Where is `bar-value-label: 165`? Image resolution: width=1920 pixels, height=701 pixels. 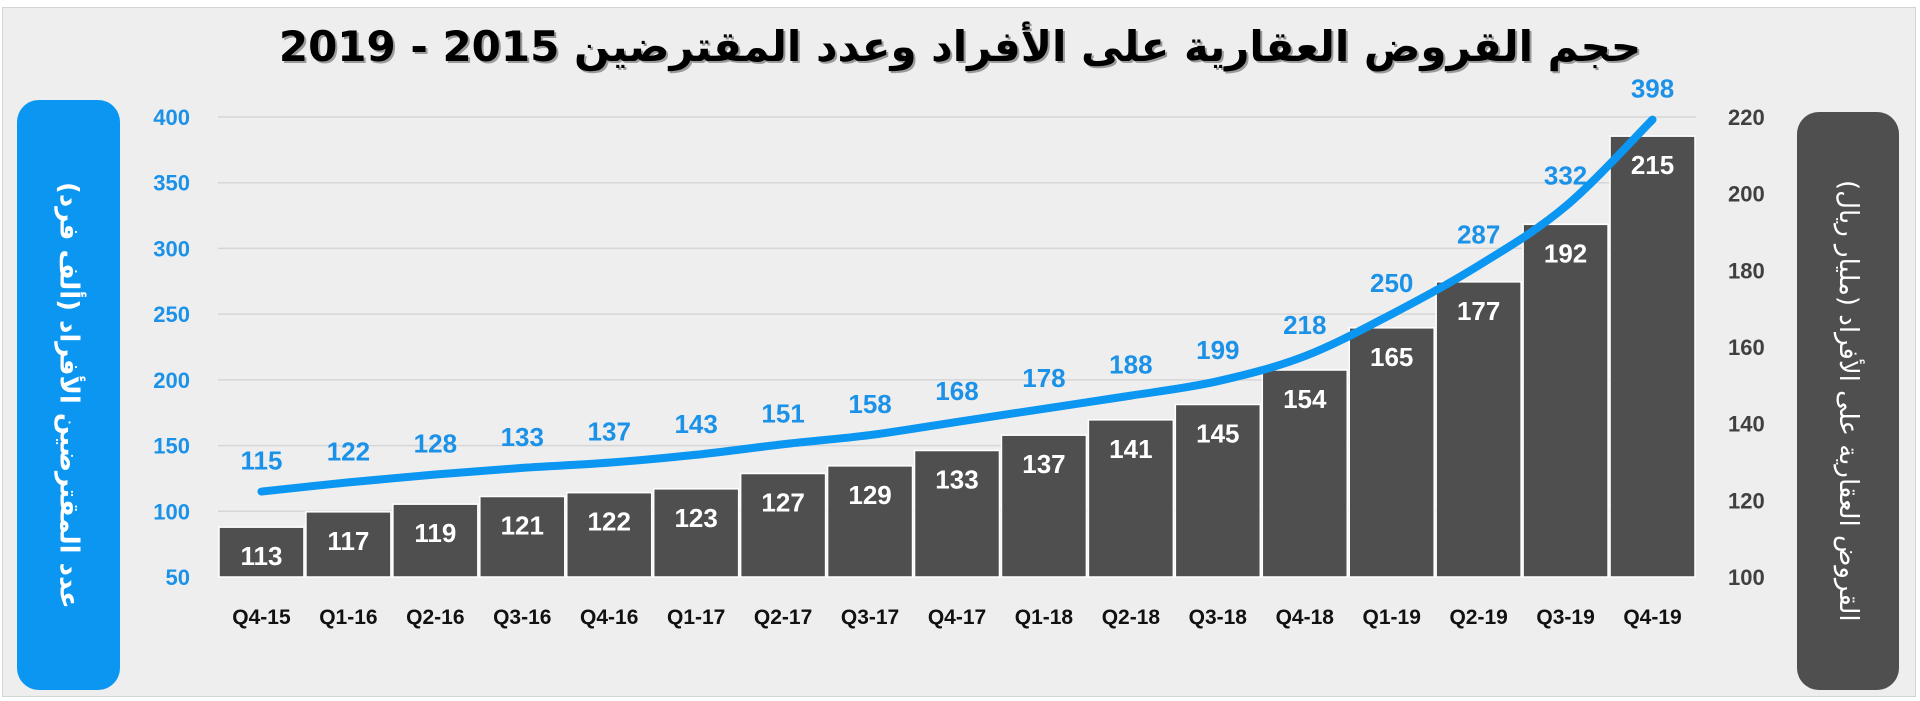 bar-value-label: 165 is located at coordinates (1391, 357).